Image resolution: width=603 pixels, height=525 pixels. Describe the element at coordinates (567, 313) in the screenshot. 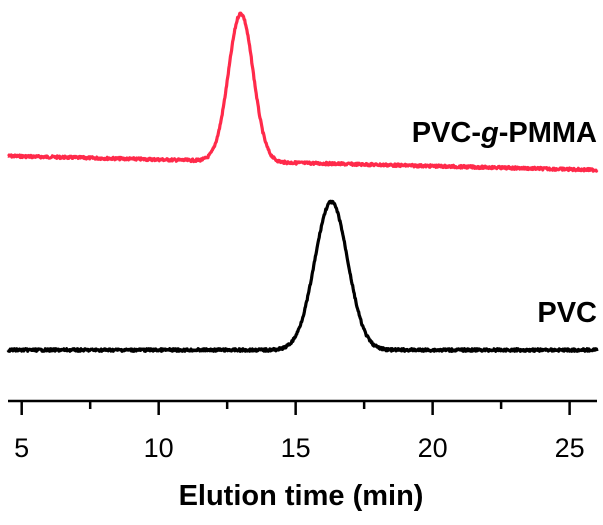

I see `series-label-pvc: PVC` at that location.